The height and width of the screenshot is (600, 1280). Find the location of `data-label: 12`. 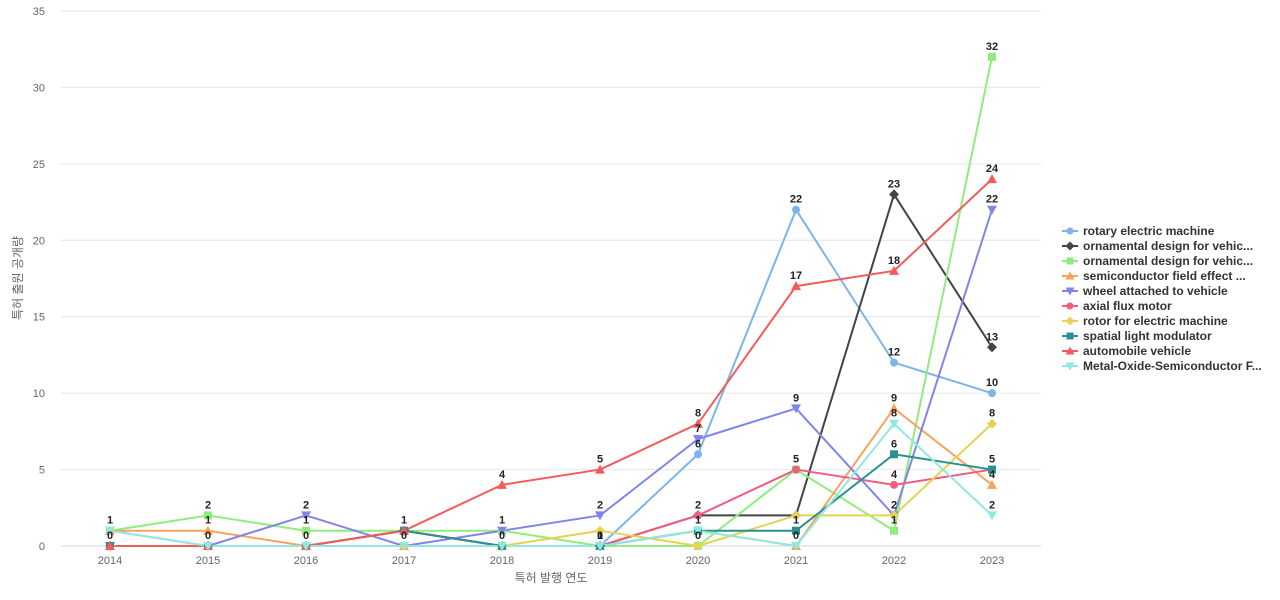

data-label: 12 is located at coordinates (894, 353).